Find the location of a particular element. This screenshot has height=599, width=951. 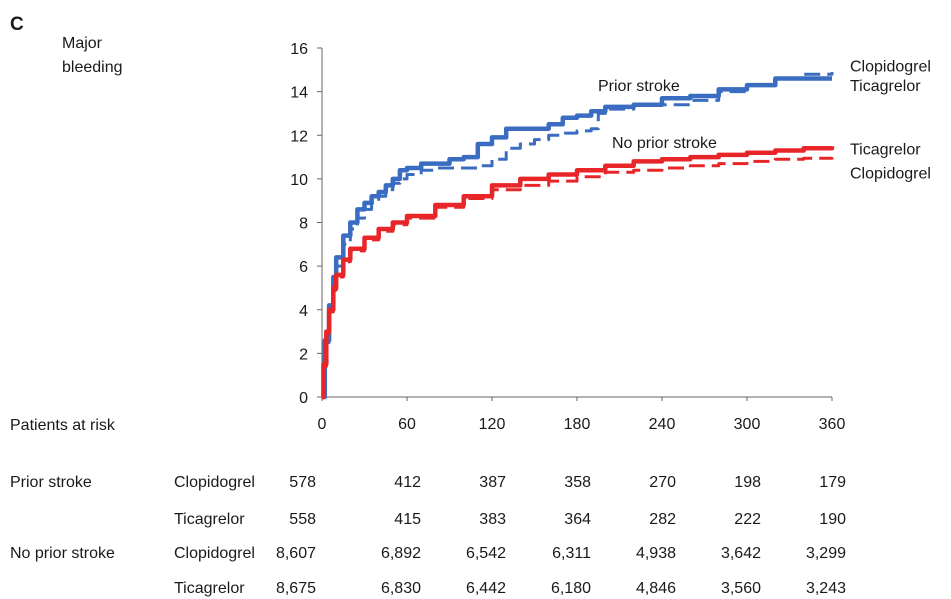

x-tick-label: 180 is located at coordinates (577, 424).